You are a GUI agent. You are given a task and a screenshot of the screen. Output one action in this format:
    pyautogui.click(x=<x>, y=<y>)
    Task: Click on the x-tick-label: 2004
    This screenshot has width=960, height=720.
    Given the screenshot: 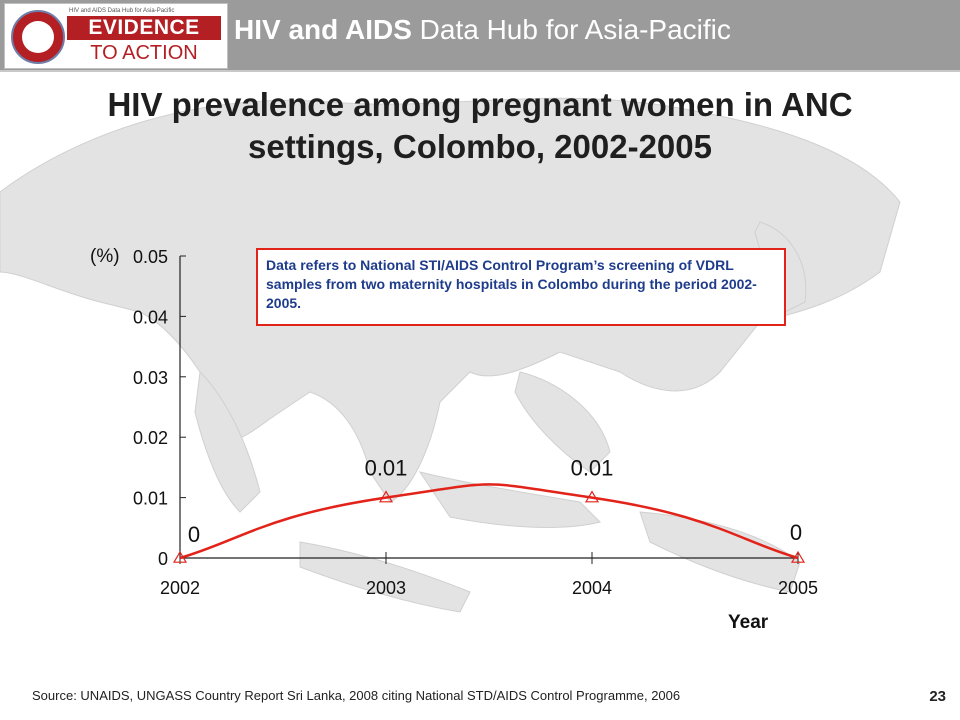 What is the action you would take?
    pyautogui.click(x=592, y=588)
    